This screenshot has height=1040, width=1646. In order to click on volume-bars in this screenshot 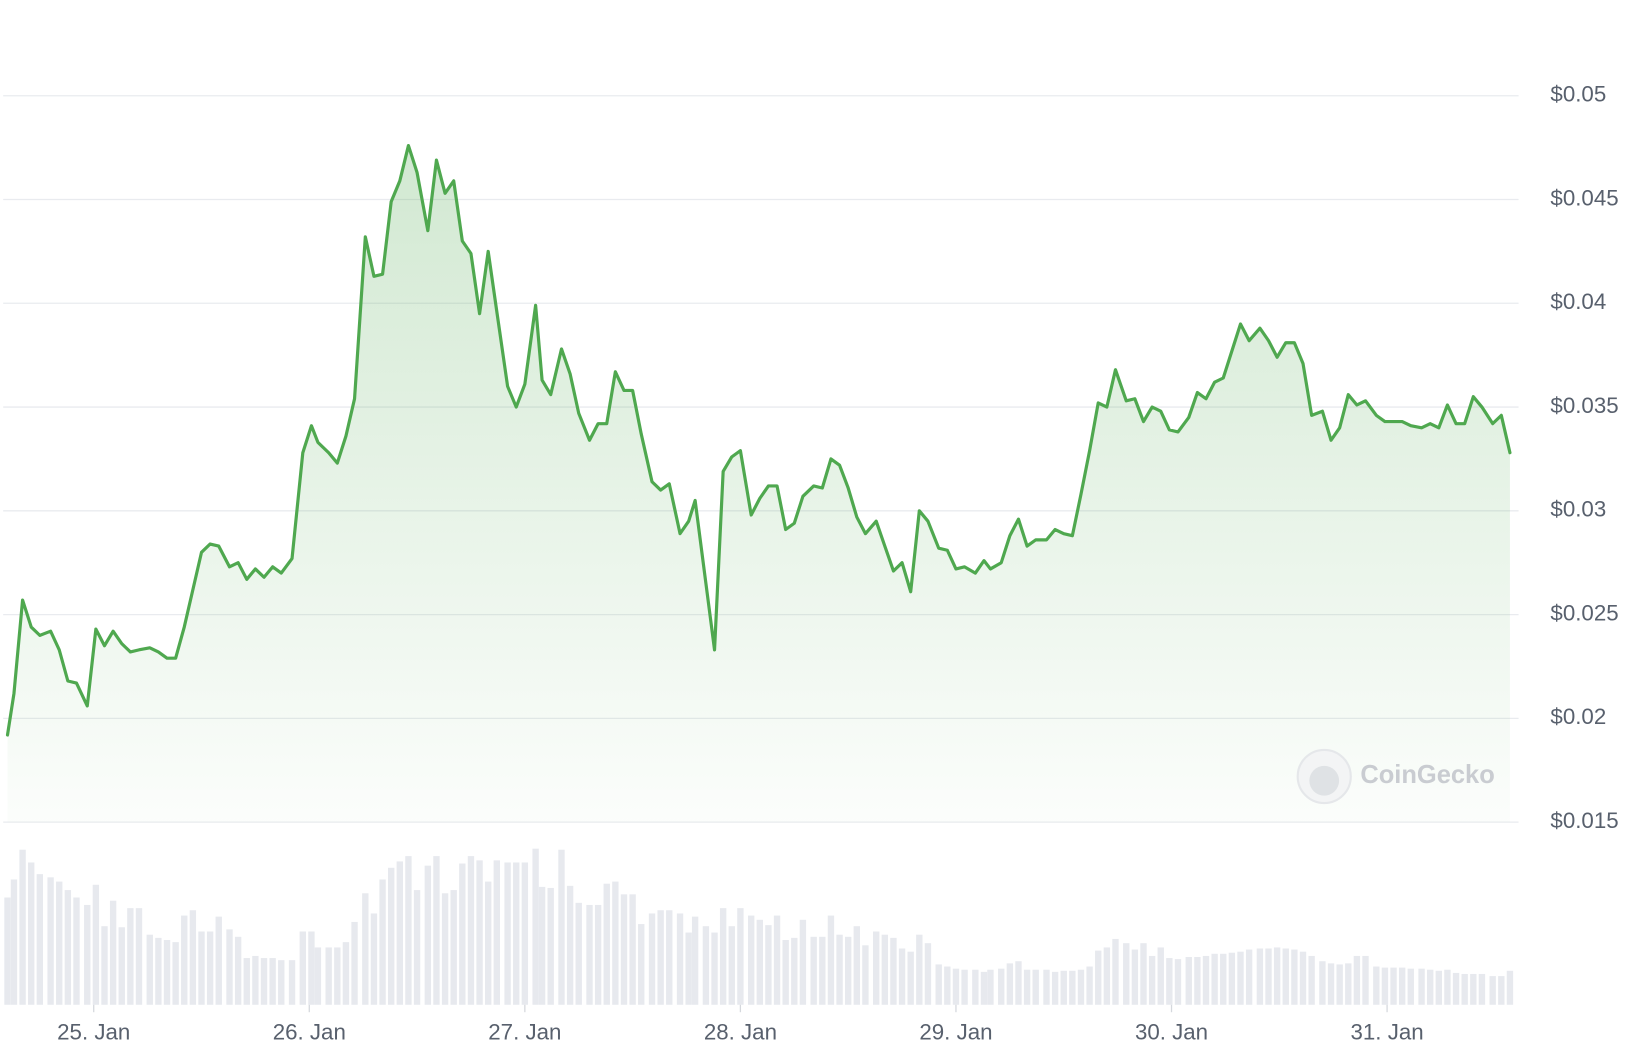, I will do `click(759, 926)`.